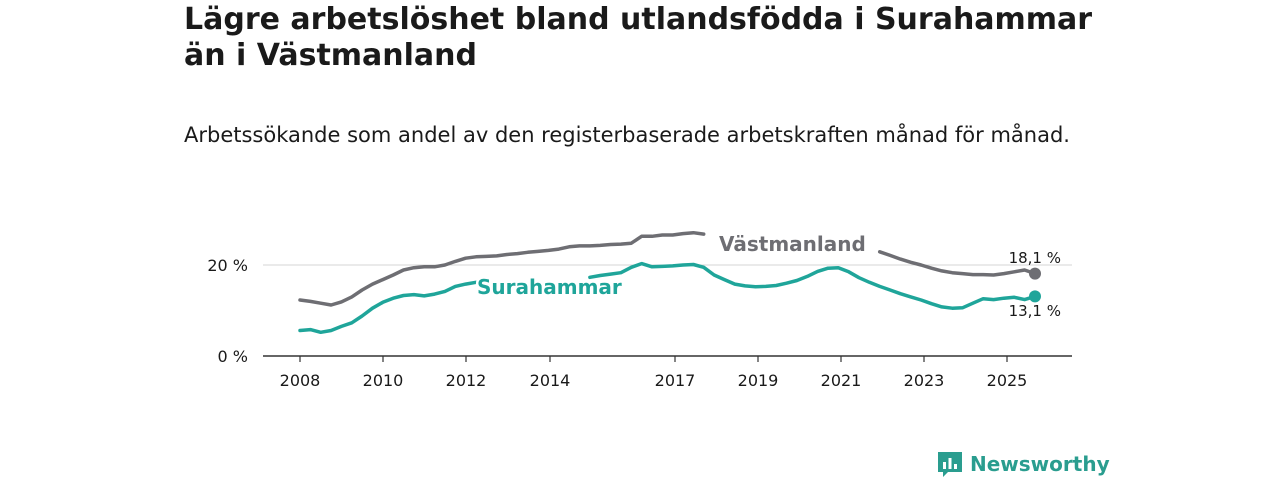  Describe the element at coordinates (383, 380) in the screenshot. I see `x-tick-label: 2010` at that location.